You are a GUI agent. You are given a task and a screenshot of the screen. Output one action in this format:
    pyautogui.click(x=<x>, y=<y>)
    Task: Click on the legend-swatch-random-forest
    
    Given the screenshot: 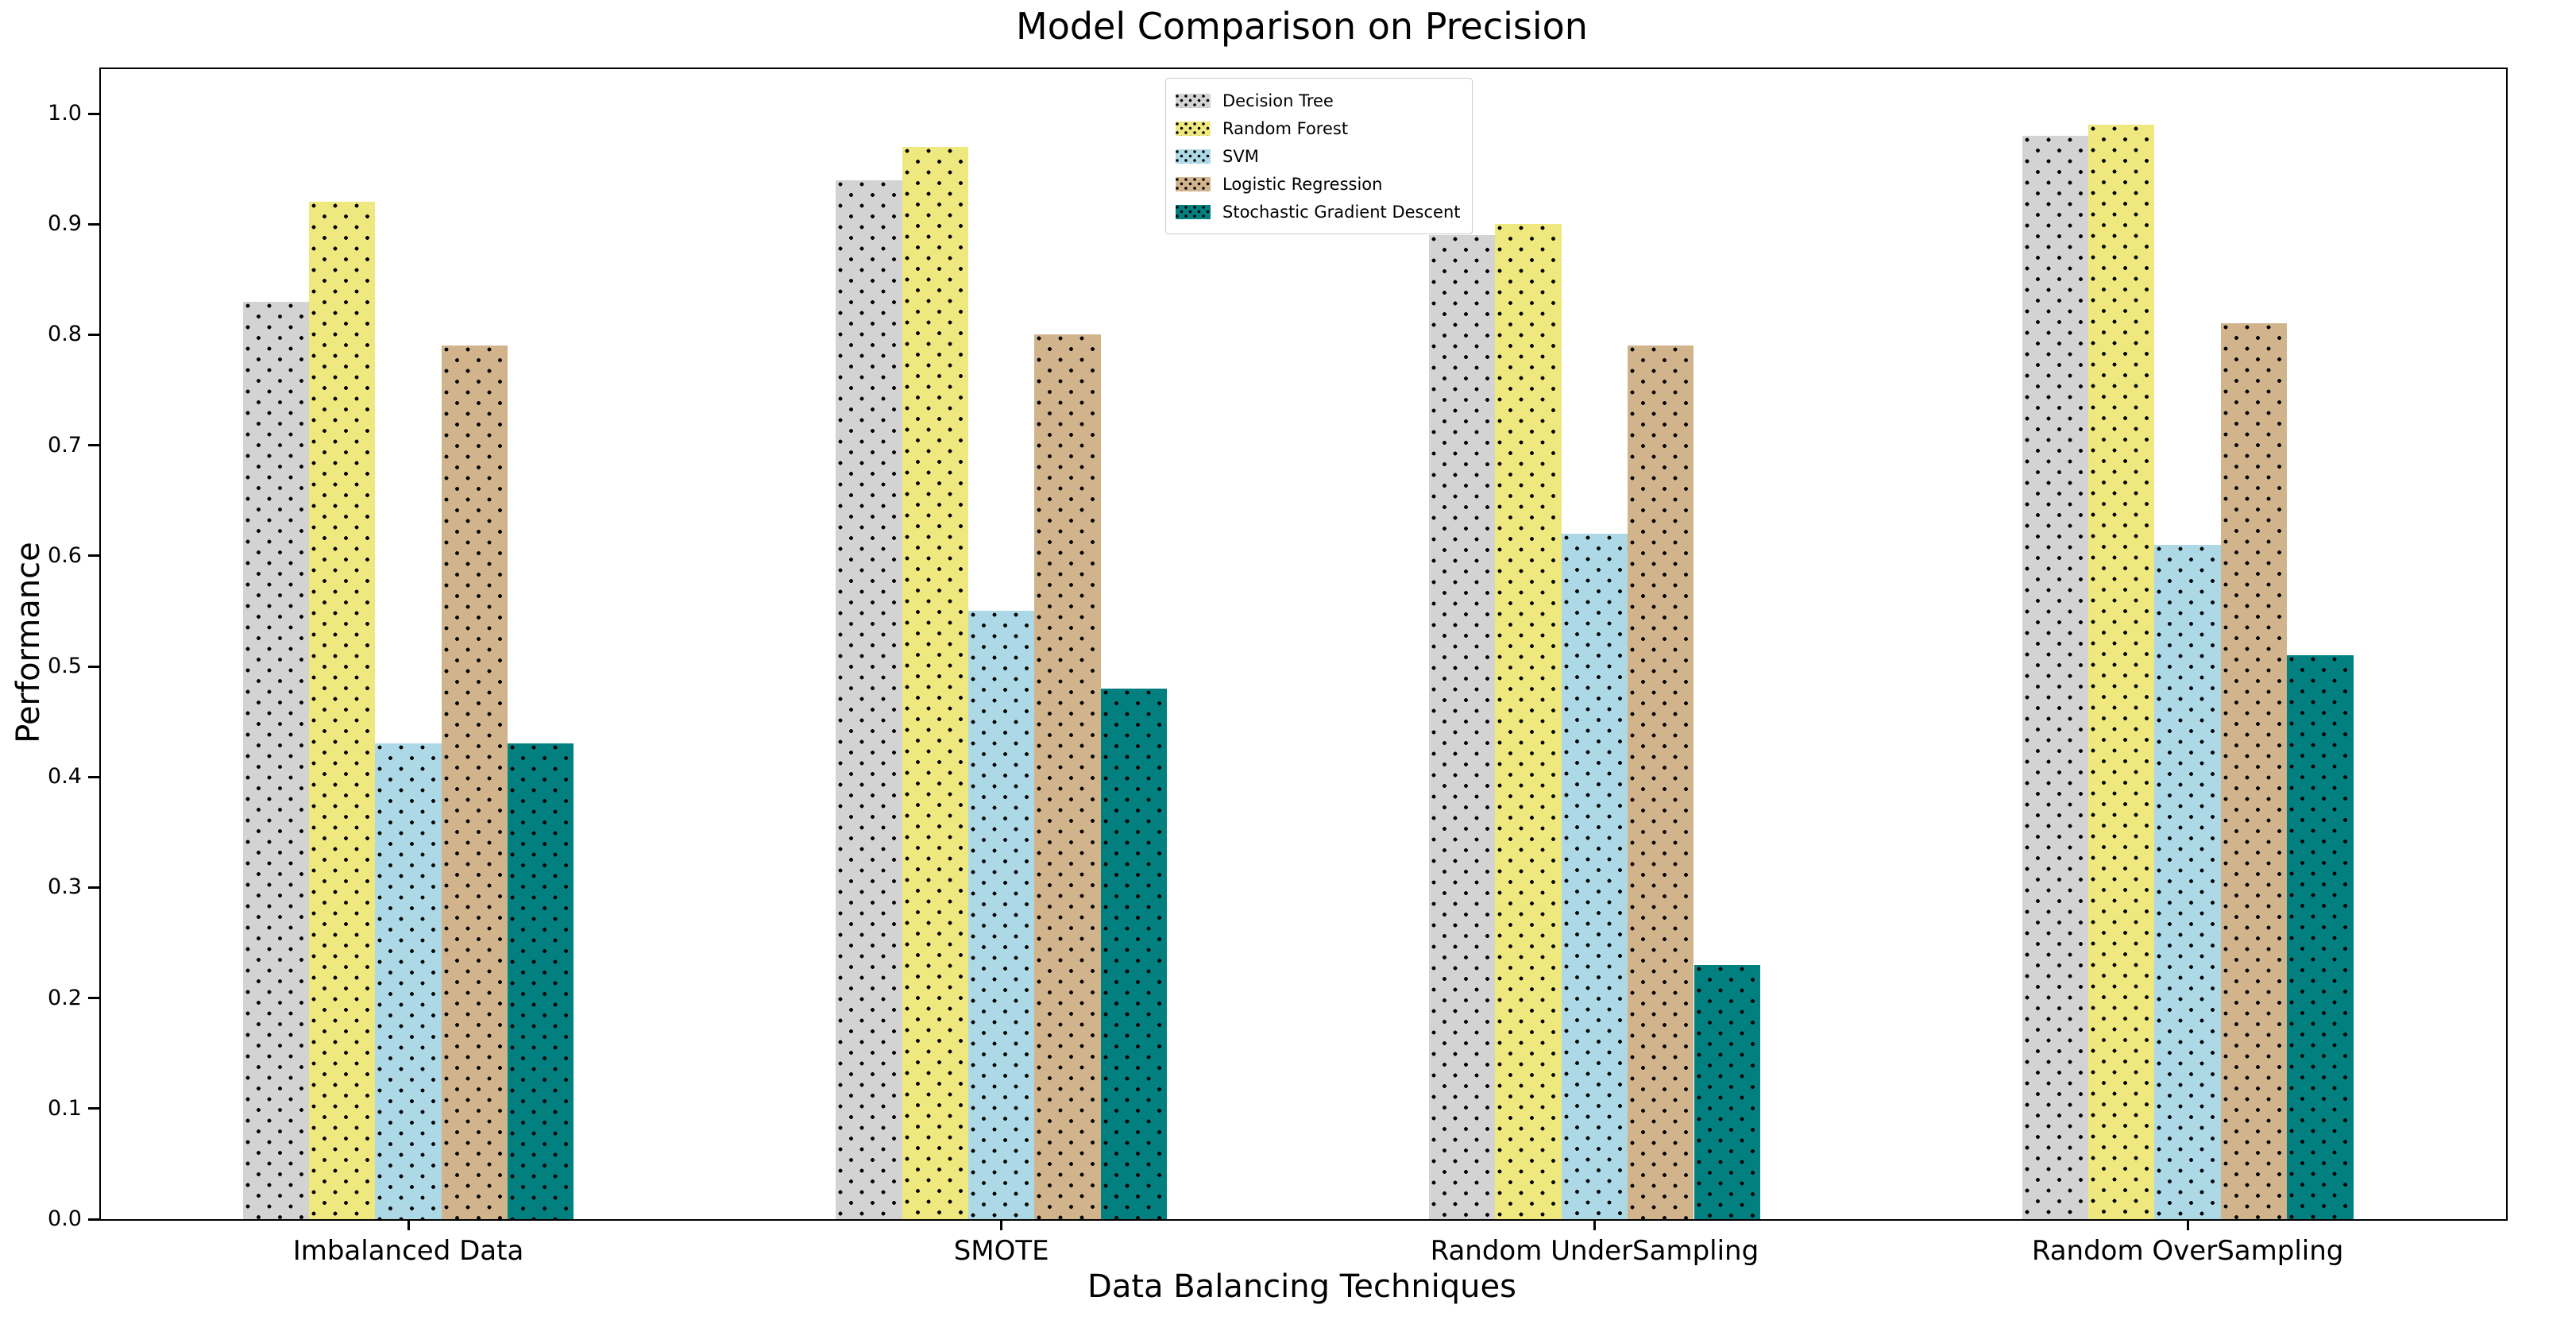 What is the action you would take?
    pyautogui.click(x=1193, y=128)
    